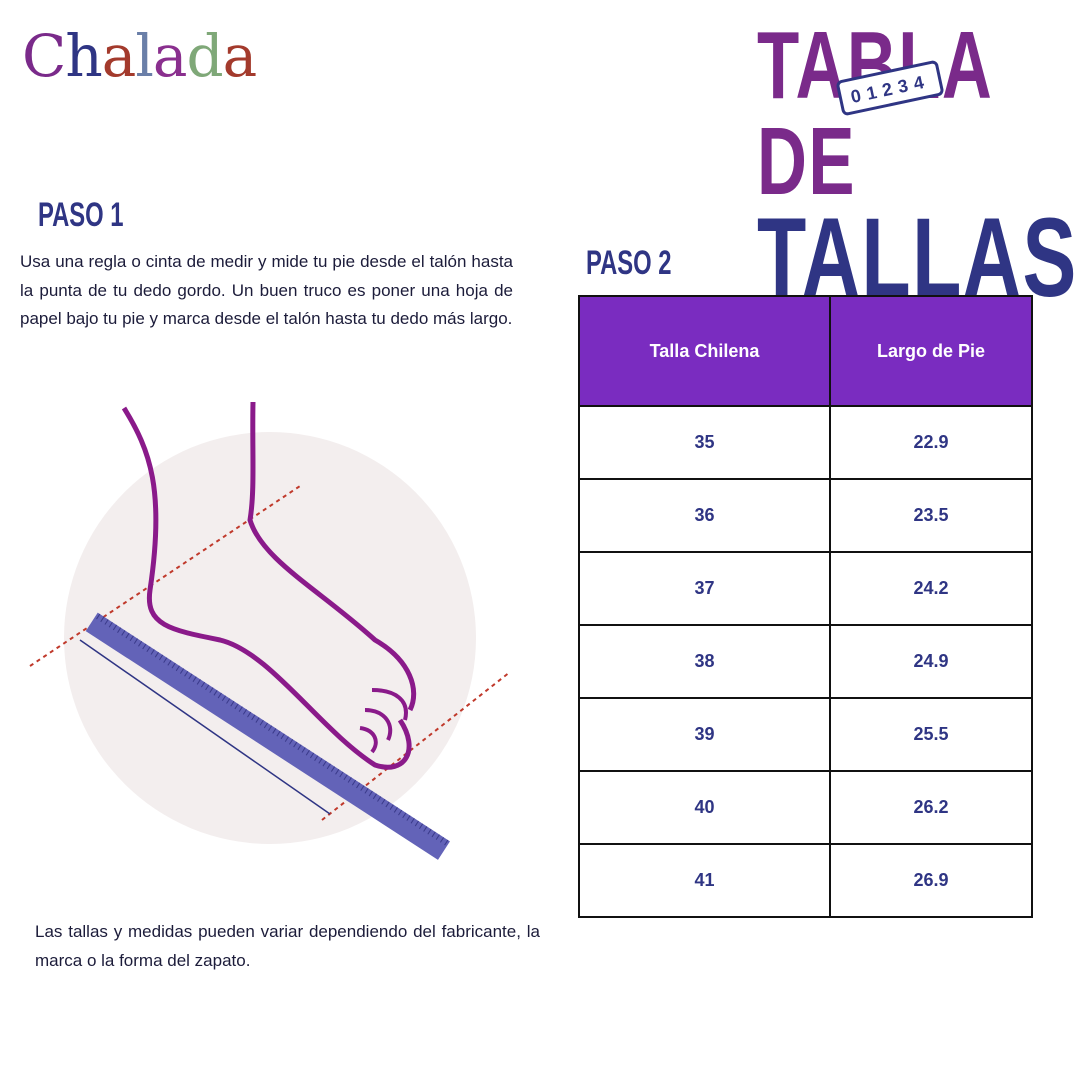  I want to click on size-cell: 38, so click(704, 661).